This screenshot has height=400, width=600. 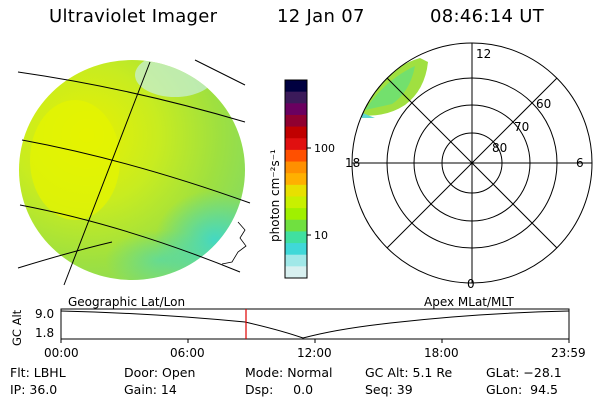 What do you see at coordinates (521, 127) in the screenshot?
I see `polar-label-70: 70` at bounding box center [521, 127].